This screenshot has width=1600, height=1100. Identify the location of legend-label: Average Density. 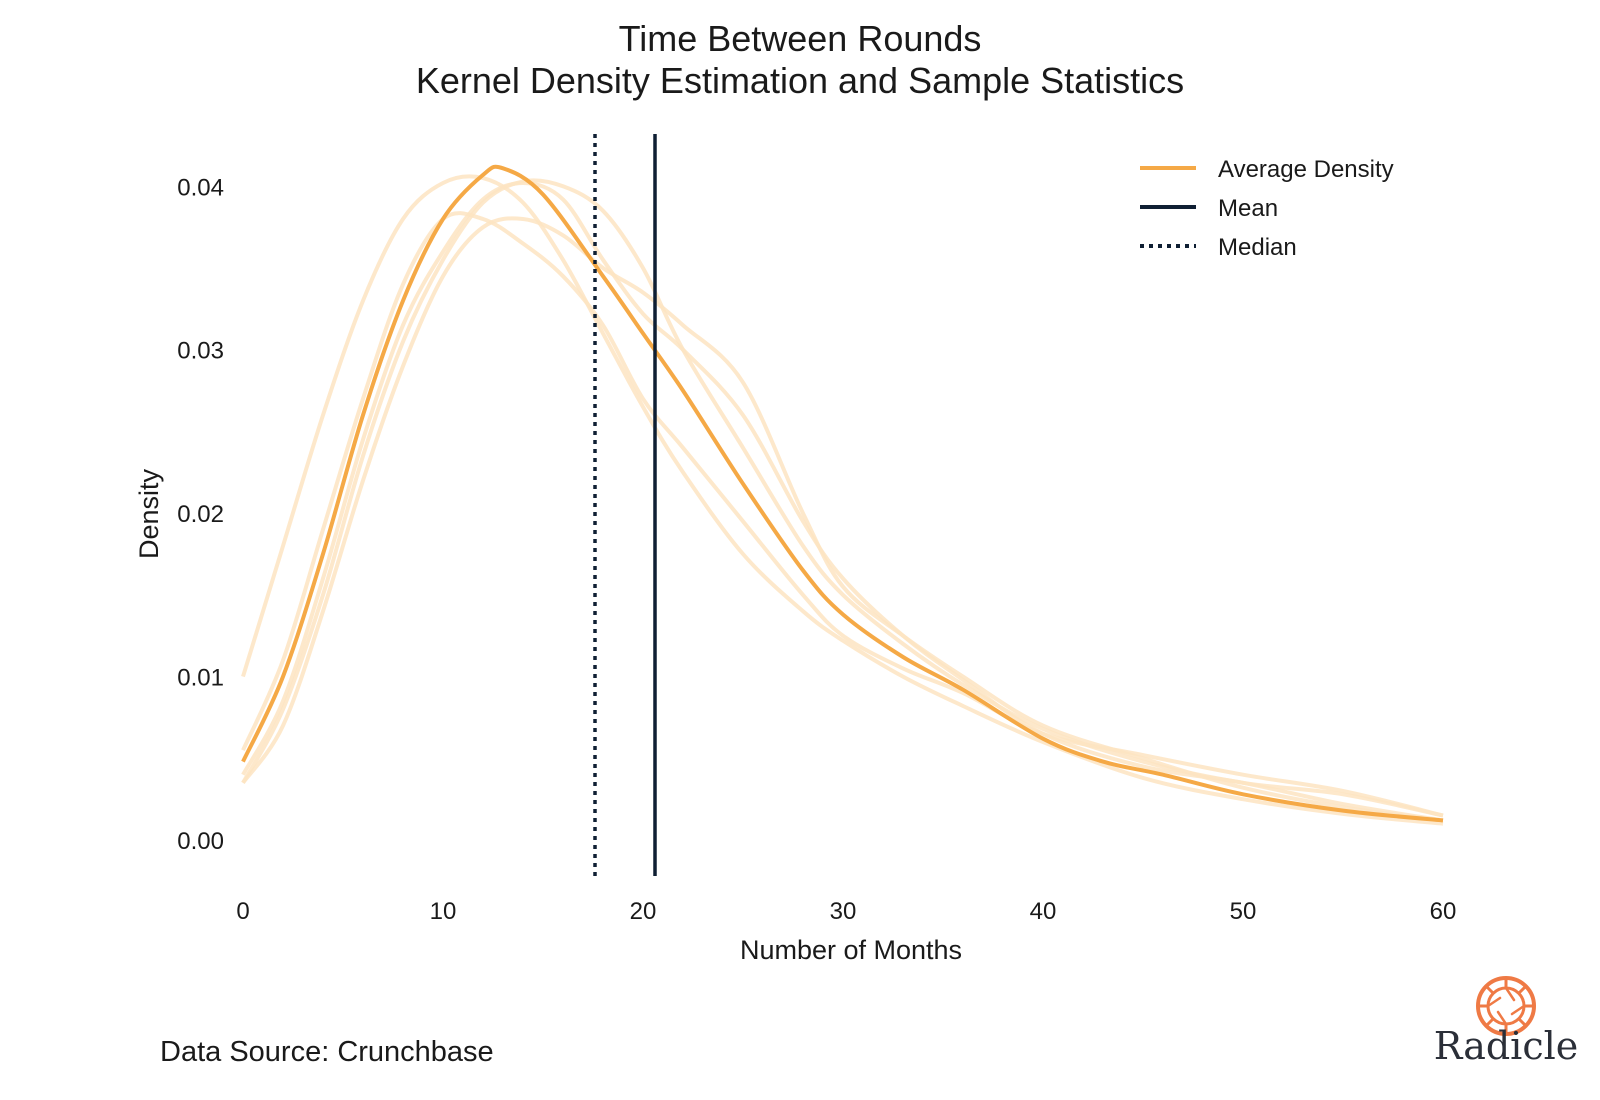
(1306, 169).